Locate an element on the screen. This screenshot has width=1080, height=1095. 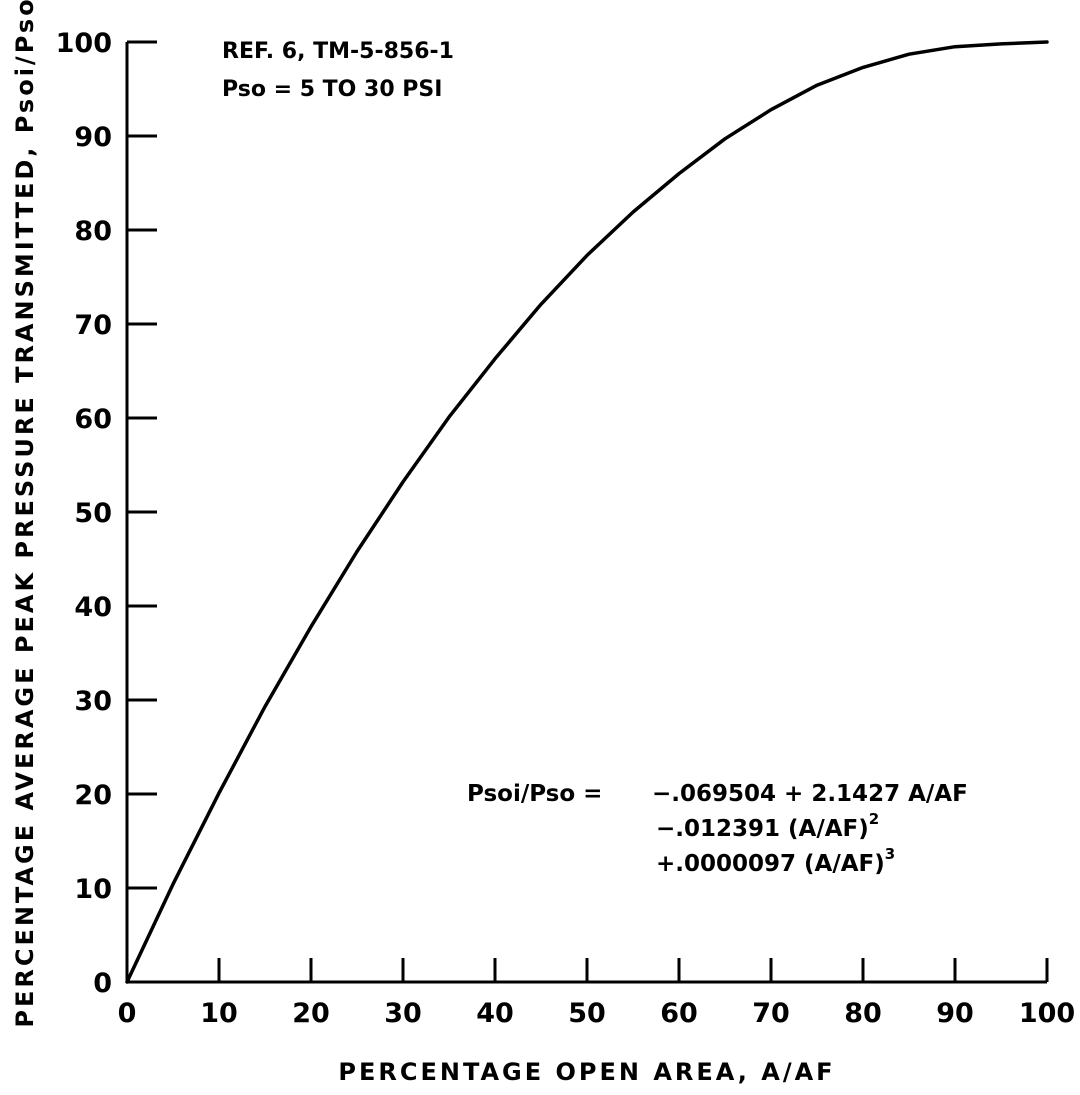
equation-line-3: +.0000097 (A/AF)3 is located at coordinates (775, 861).